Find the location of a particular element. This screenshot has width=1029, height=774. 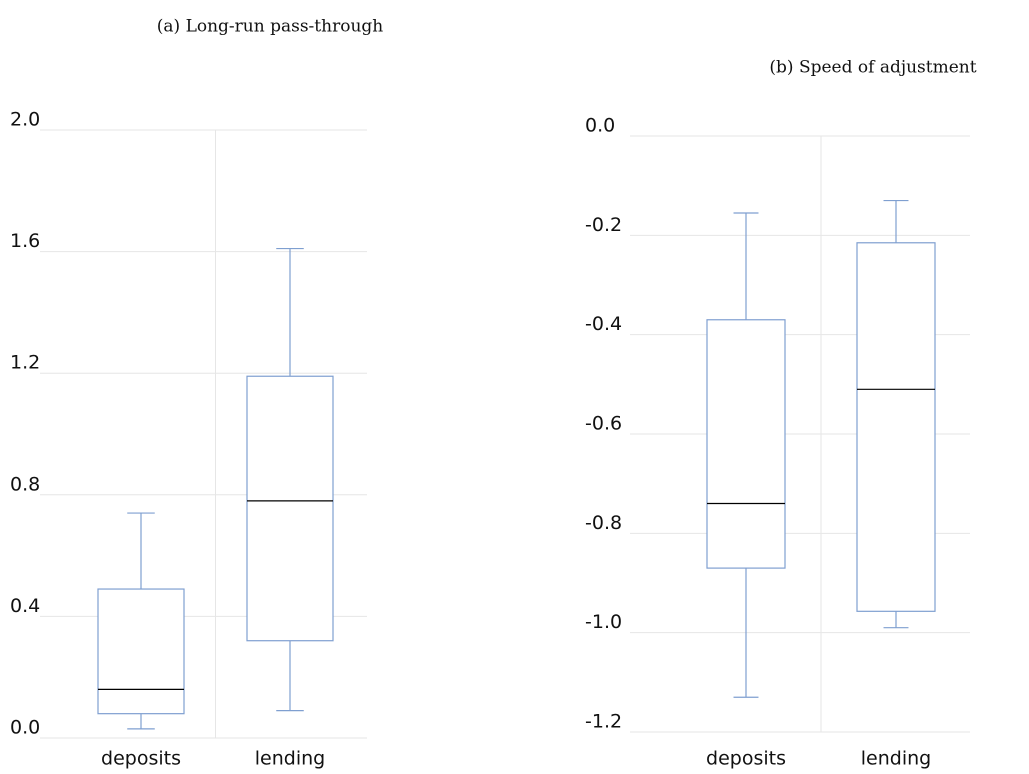

y-tick-label: -0.2 is located at coordinates (603, 225).